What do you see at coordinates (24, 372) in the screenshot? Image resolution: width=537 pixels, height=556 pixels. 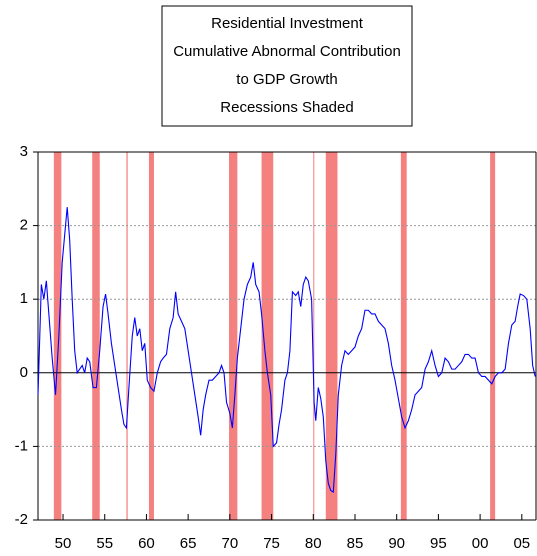 I see `y-tick-label: 0` at bounding box center [24, 372].